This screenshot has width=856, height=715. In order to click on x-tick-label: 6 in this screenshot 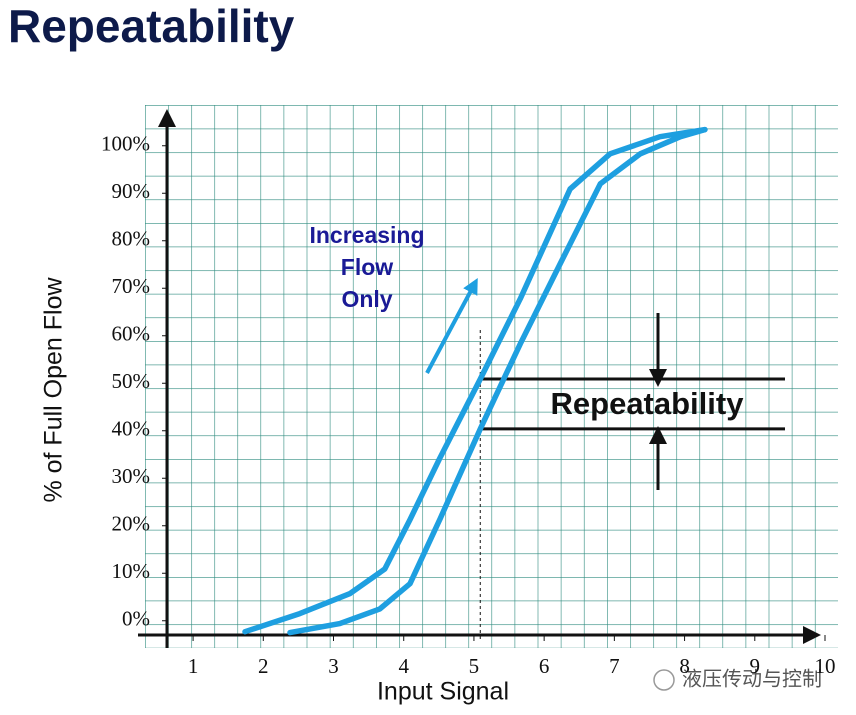, I will do `click(544, 666)`.